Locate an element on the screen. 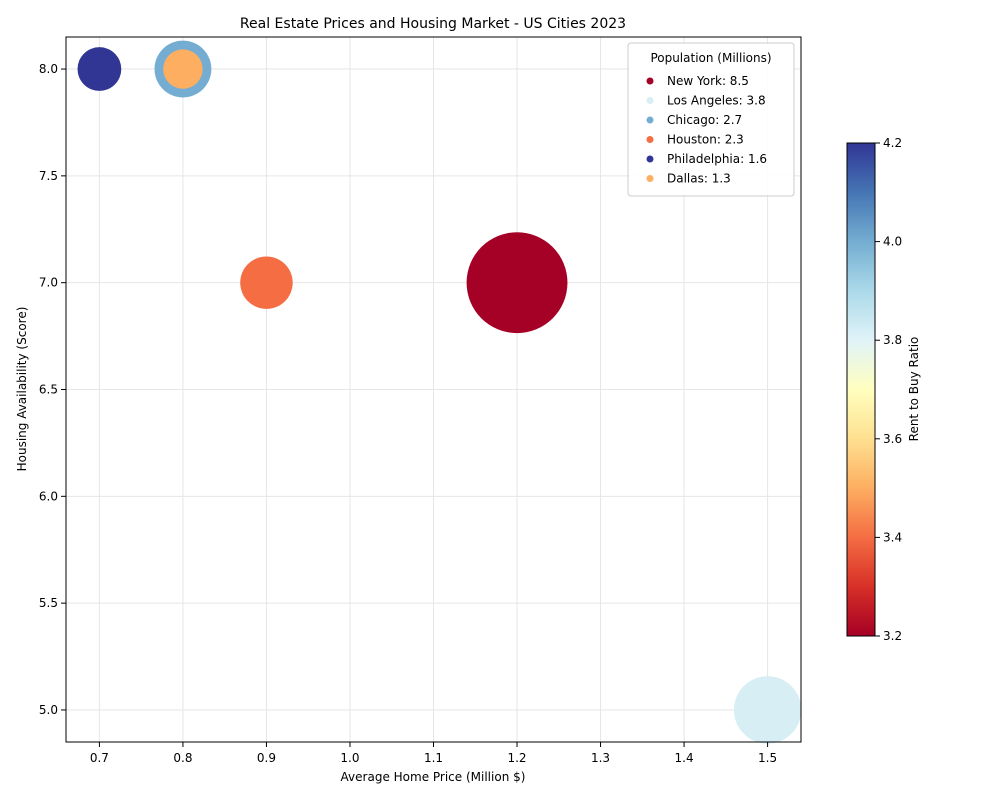  colorbar-tick-label: 4.0 is located at coordinates (892, 242).